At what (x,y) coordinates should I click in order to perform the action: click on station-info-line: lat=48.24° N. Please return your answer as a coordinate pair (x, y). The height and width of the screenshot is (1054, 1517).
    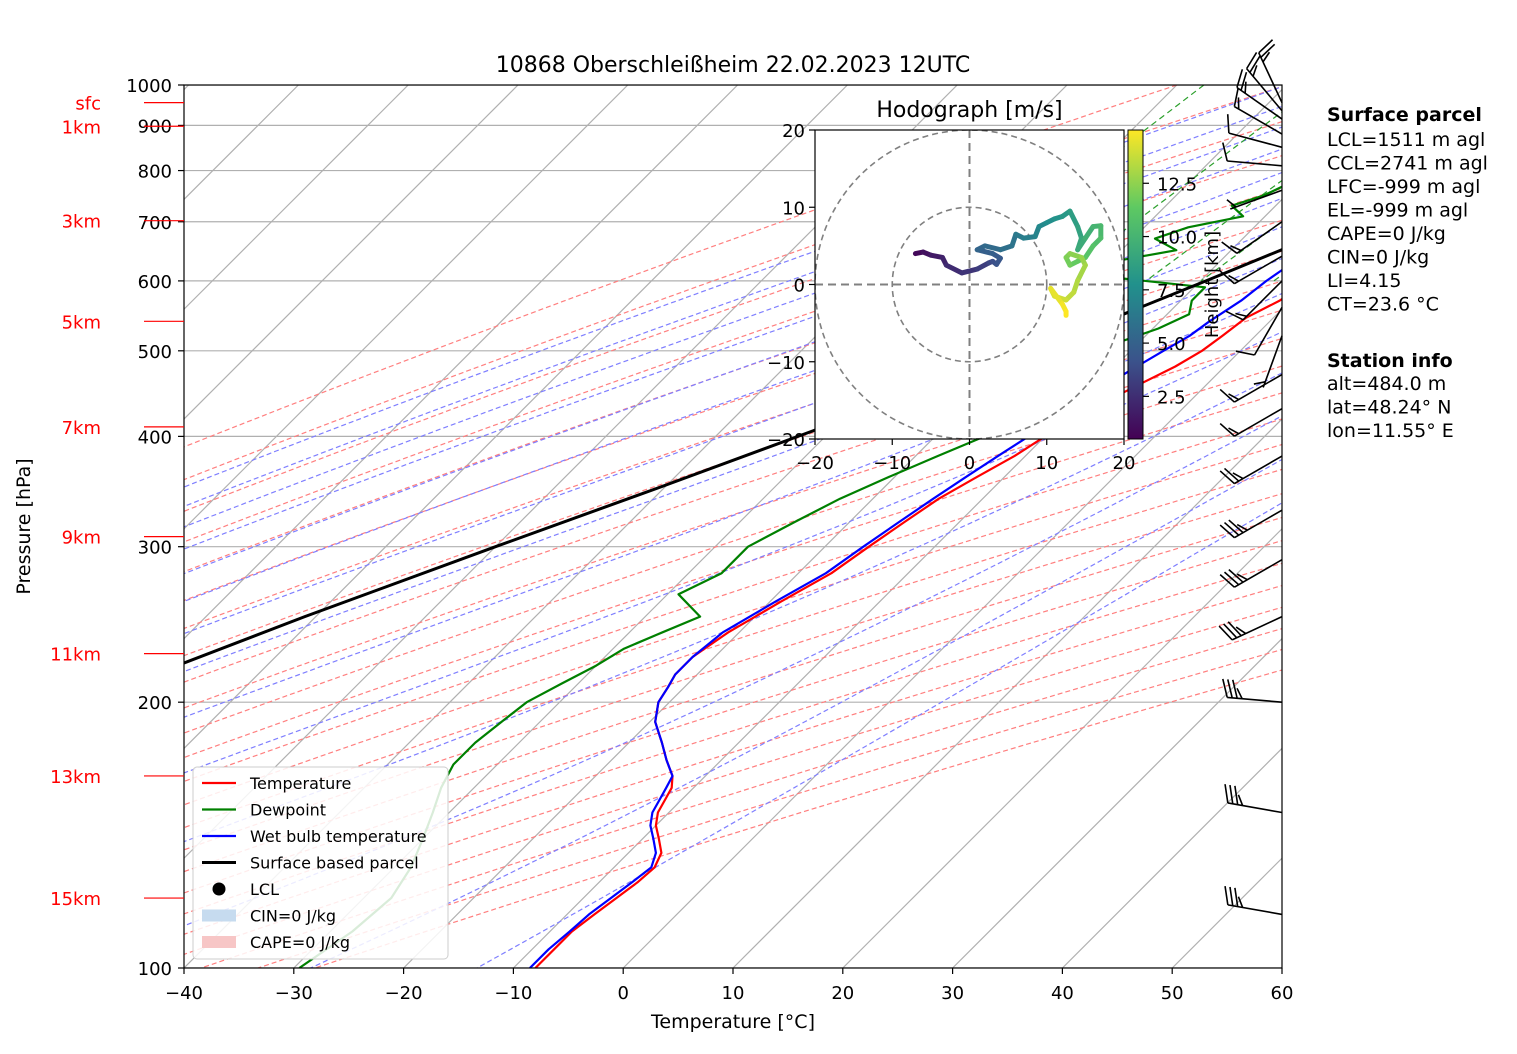
    Looking at the image, I should click on (1389, 408).